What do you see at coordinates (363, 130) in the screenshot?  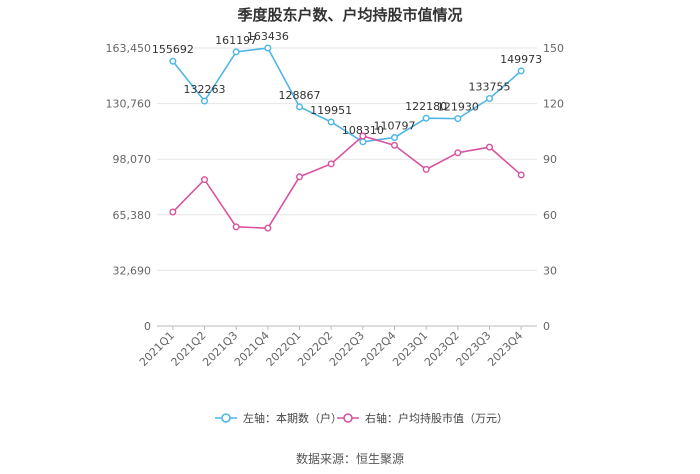 I see `data-label: 108310` at bounding box center [363, 130].